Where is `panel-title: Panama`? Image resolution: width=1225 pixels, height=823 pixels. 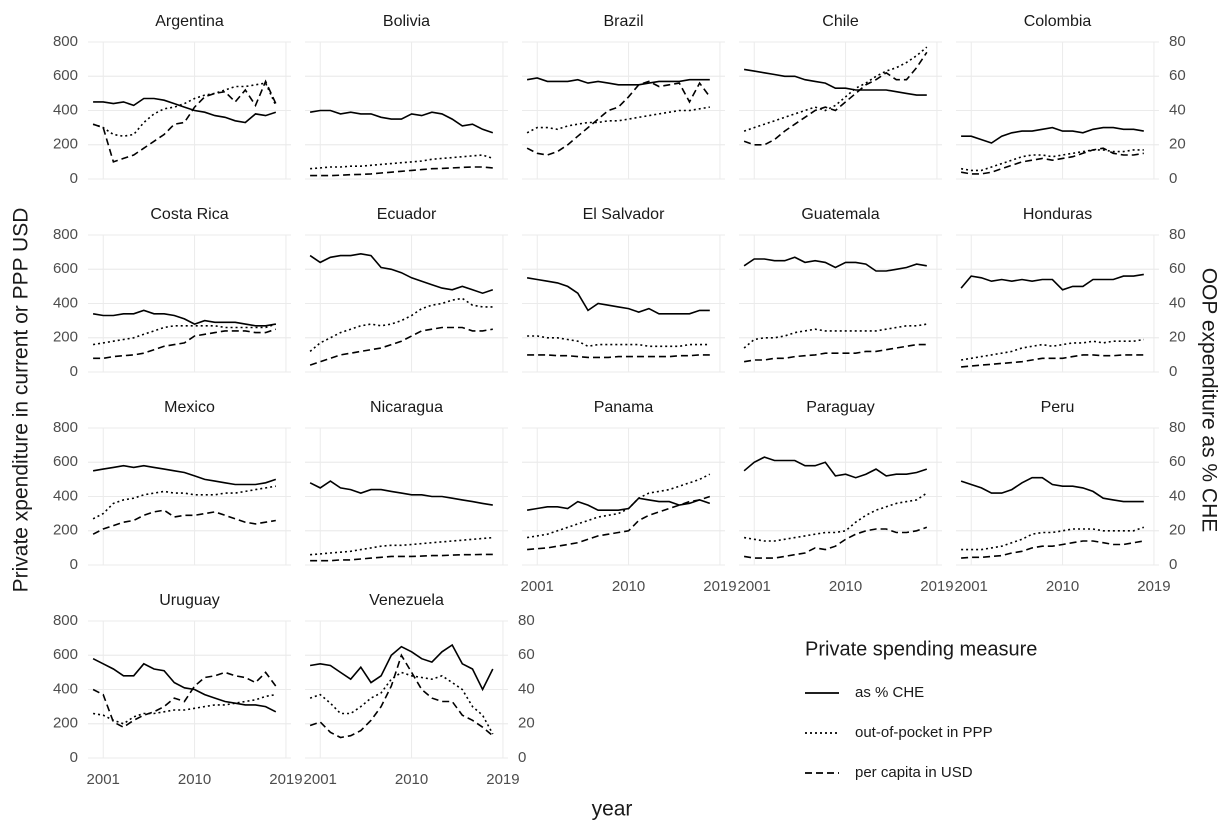 panel-title: Panama is located at coordinates (624, 407).